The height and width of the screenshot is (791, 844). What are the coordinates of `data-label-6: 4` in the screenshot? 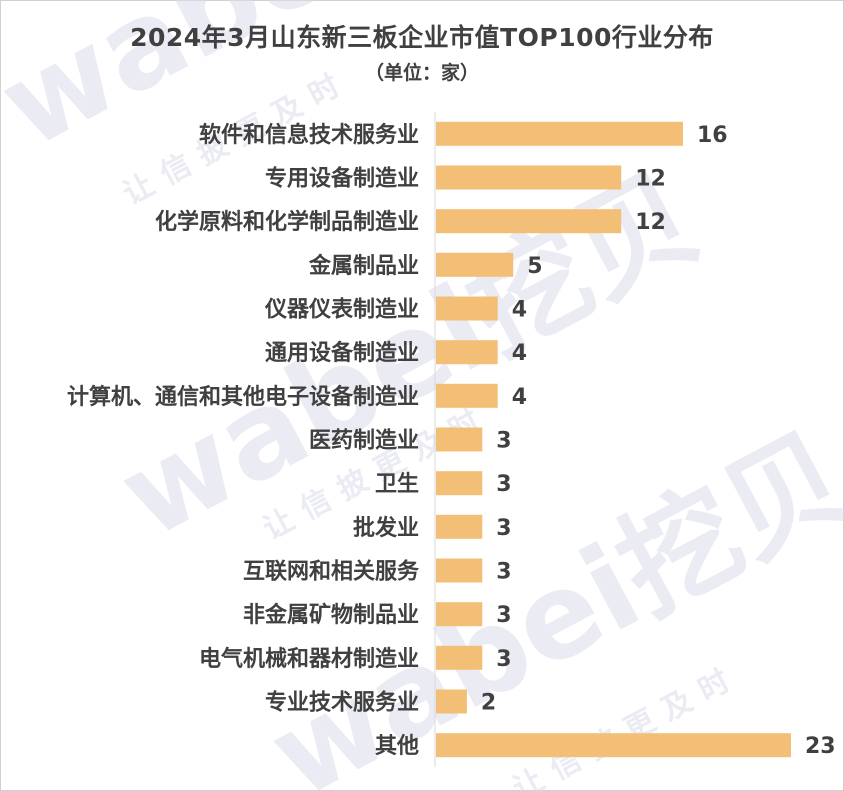 It's located at (519, 353).